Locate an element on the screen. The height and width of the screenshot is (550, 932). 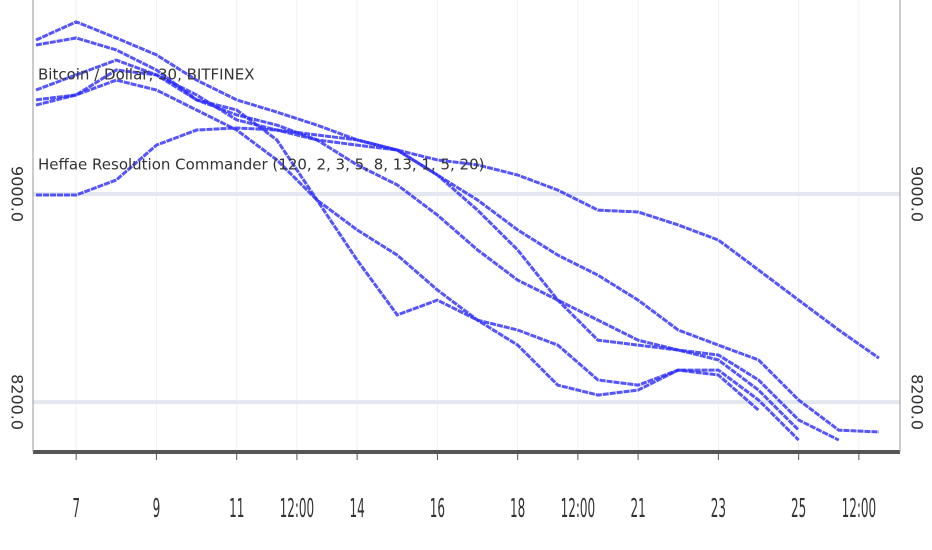
legend-symbol: Bitcoin / Dollar, 30, BITFINEX is located at coordinates (146, 75).